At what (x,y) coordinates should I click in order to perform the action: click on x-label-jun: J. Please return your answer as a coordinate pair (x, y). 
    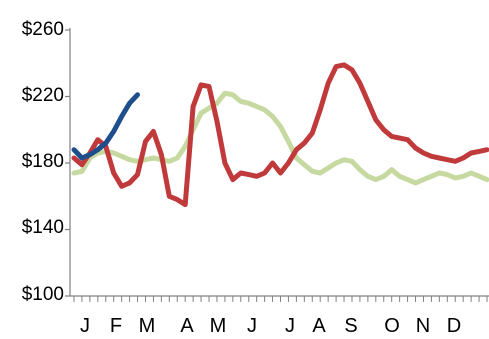
    Looking at the image, I should click on (252, 326).